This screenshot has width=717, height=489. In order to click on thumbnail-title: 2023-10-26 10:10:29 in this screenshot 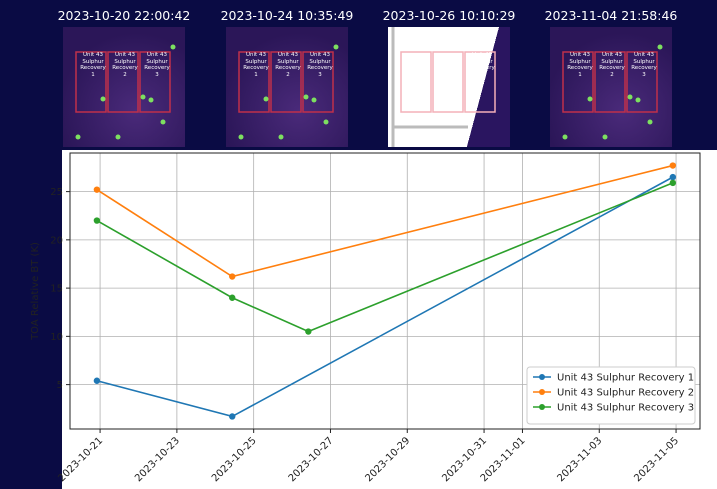, I will do `click(449, 15)`.